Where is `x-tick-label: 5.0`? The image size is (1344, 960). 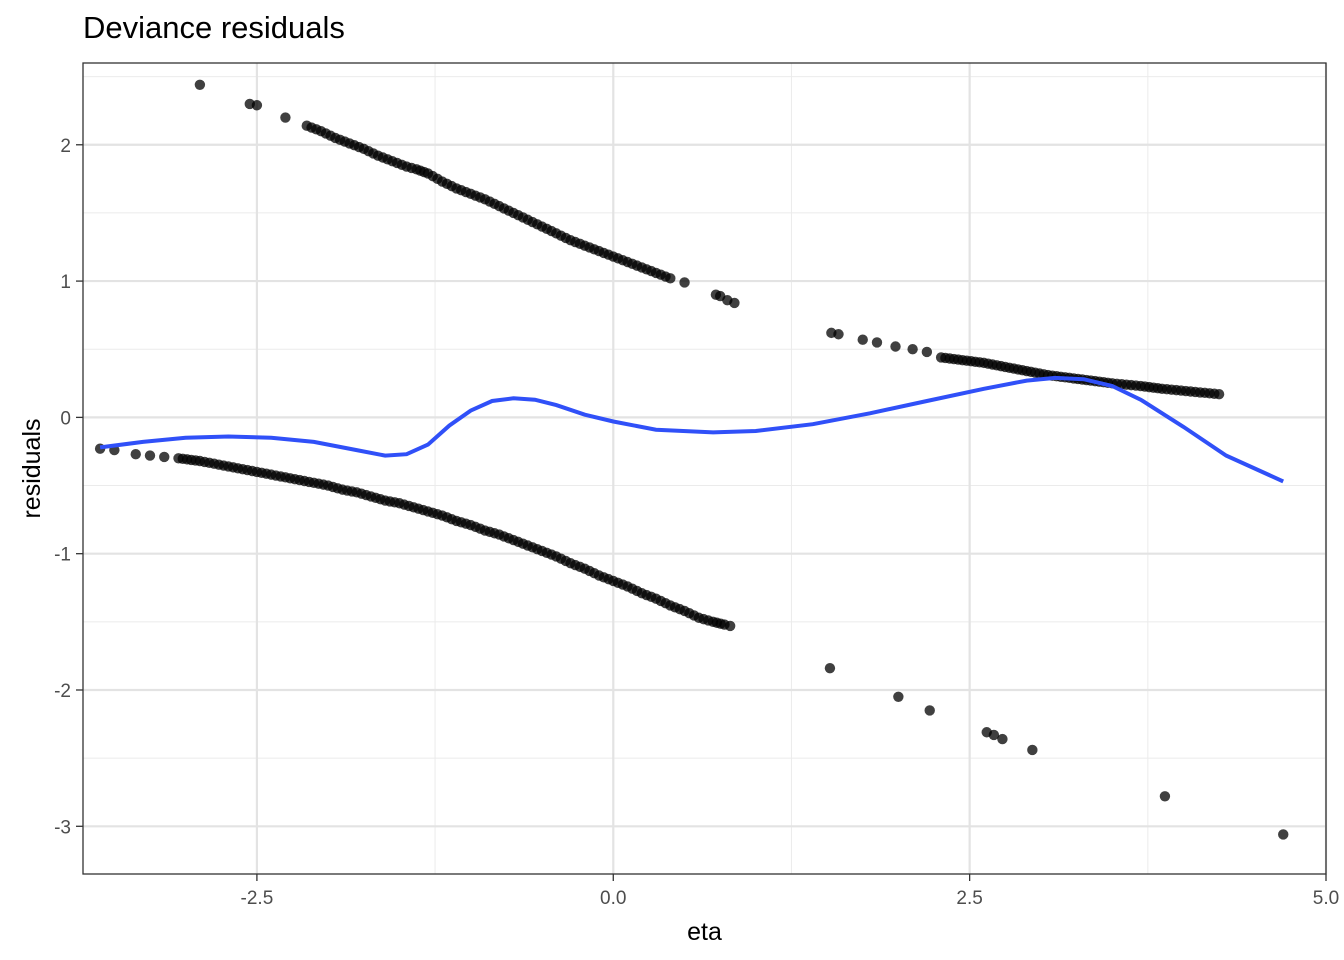 x-tick-label: 5.0 is located at coordinates (1326, 898).